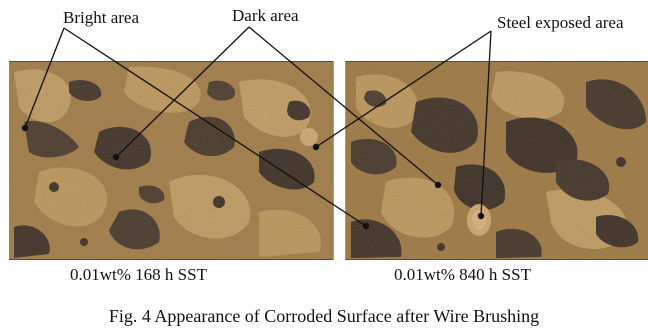  I want to click on panel-caption-left: 0.01wt% 168 h SST, so click(138, 274).